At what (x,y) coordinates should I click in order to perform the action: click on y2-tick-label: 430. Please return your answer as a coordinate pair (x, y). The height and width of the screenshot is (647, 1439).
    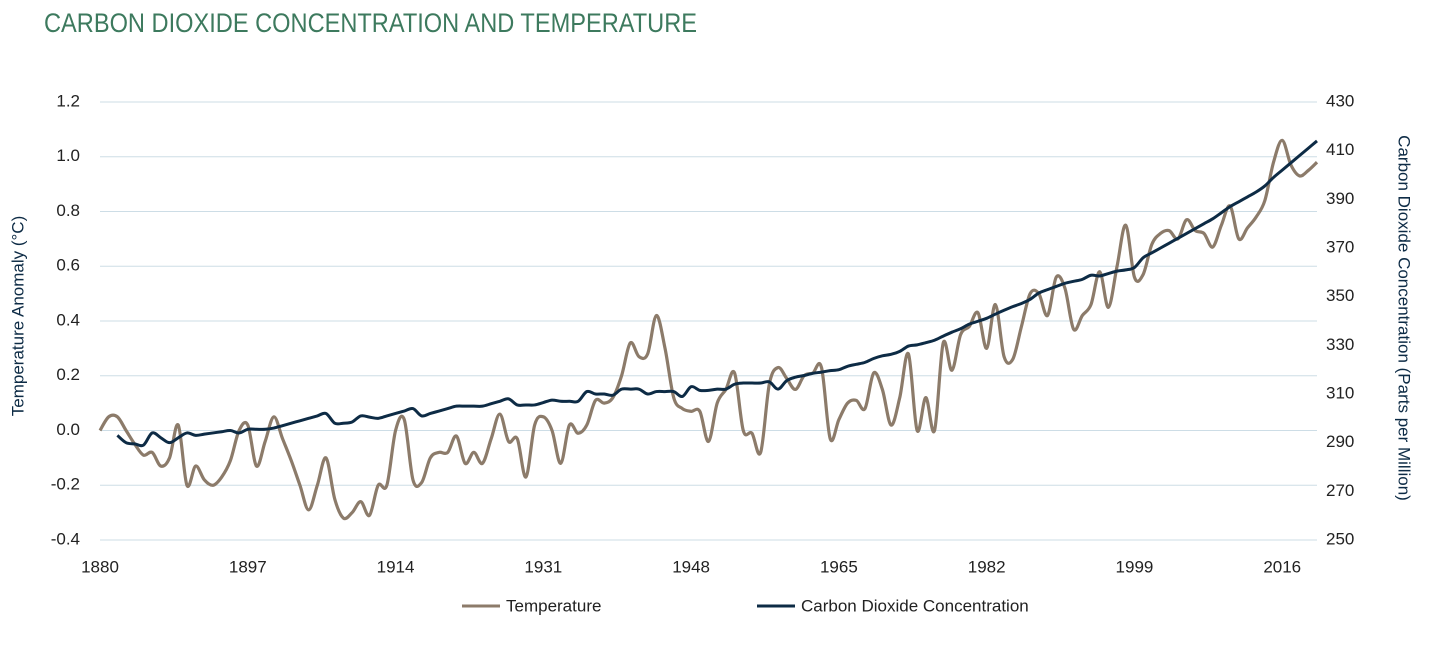
    Looking at the image, I should click on (1340, 100).